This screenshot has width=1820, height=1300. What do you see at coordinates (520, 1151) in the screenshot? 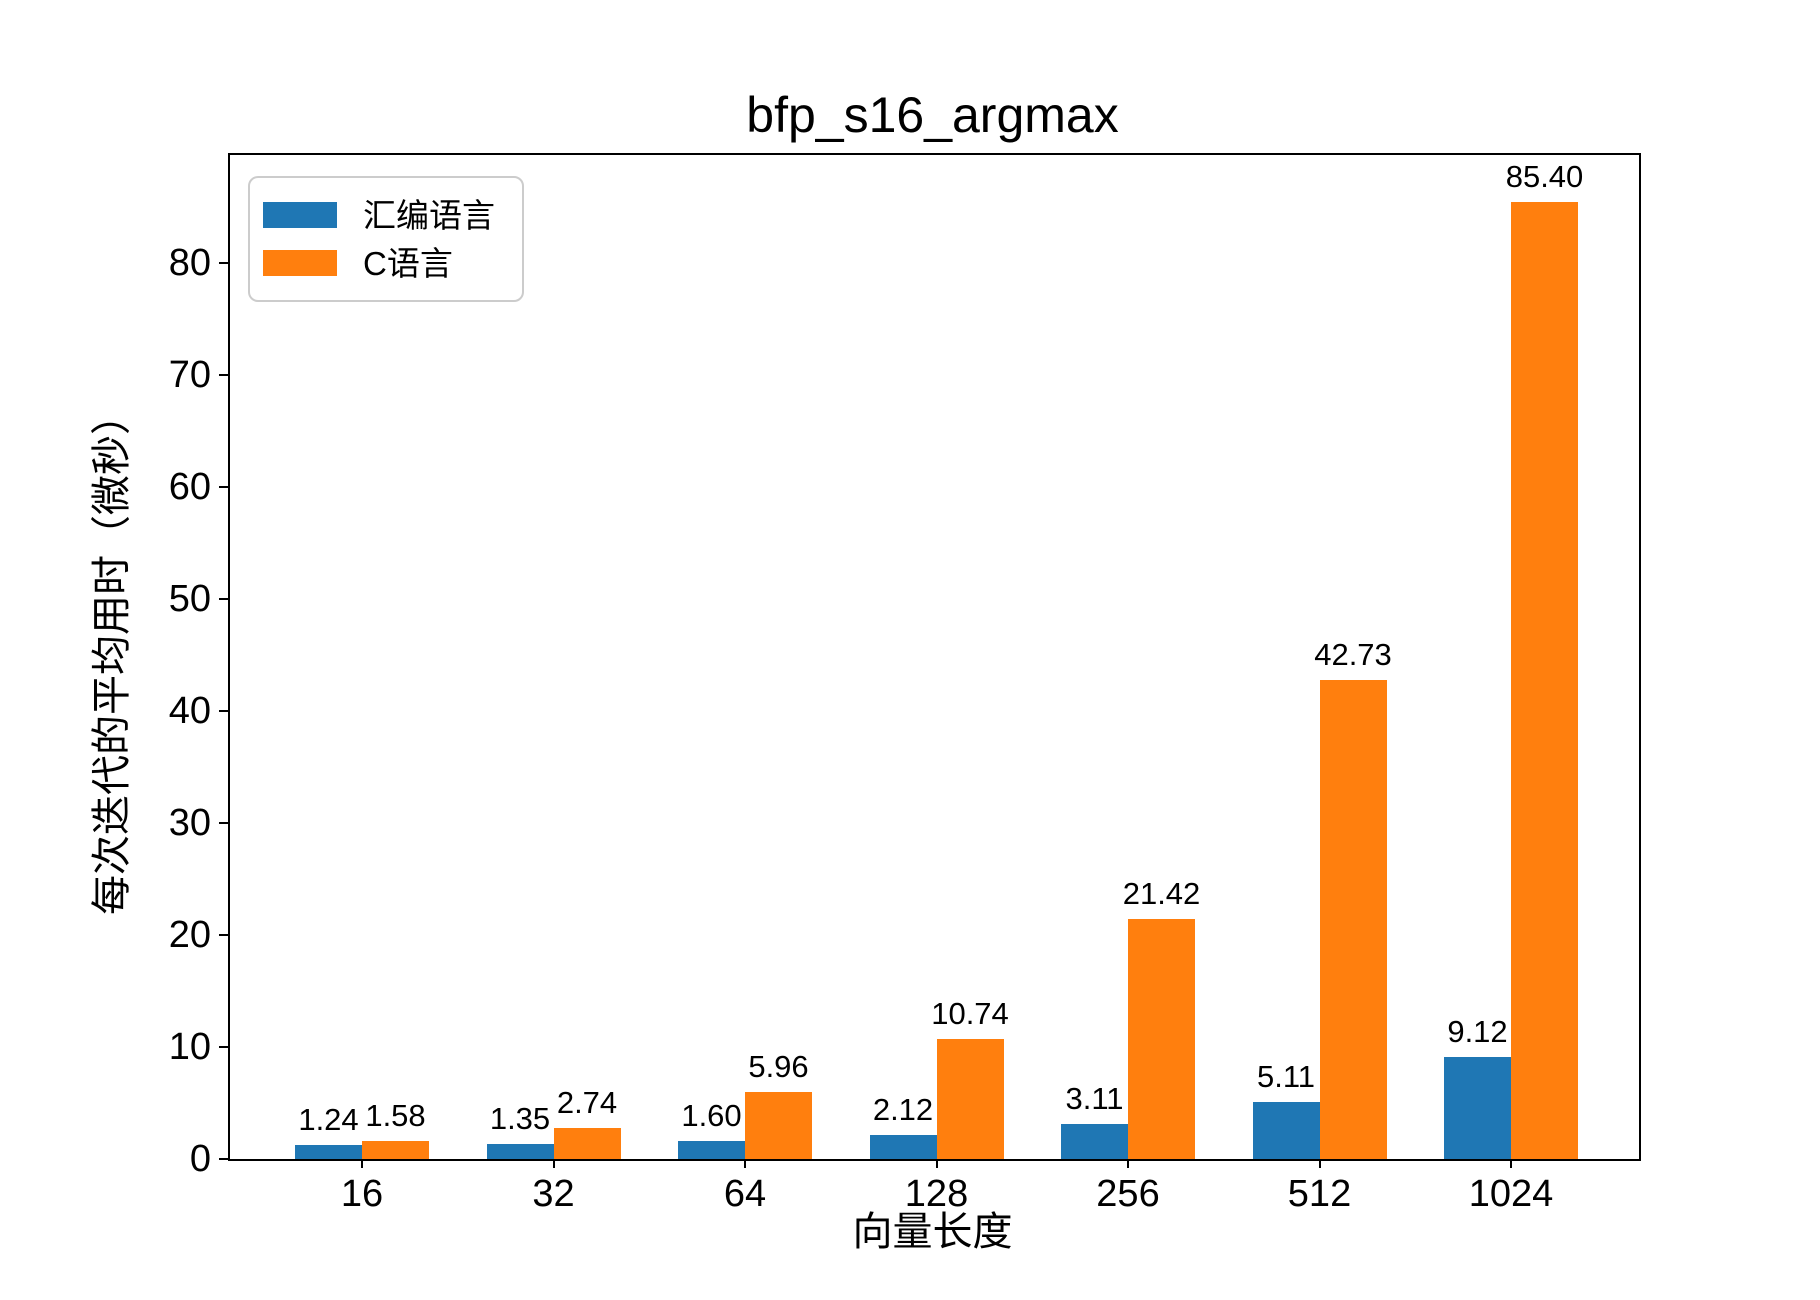
I see `bar-汇编语言-32` at bounding box center [520, 1151].